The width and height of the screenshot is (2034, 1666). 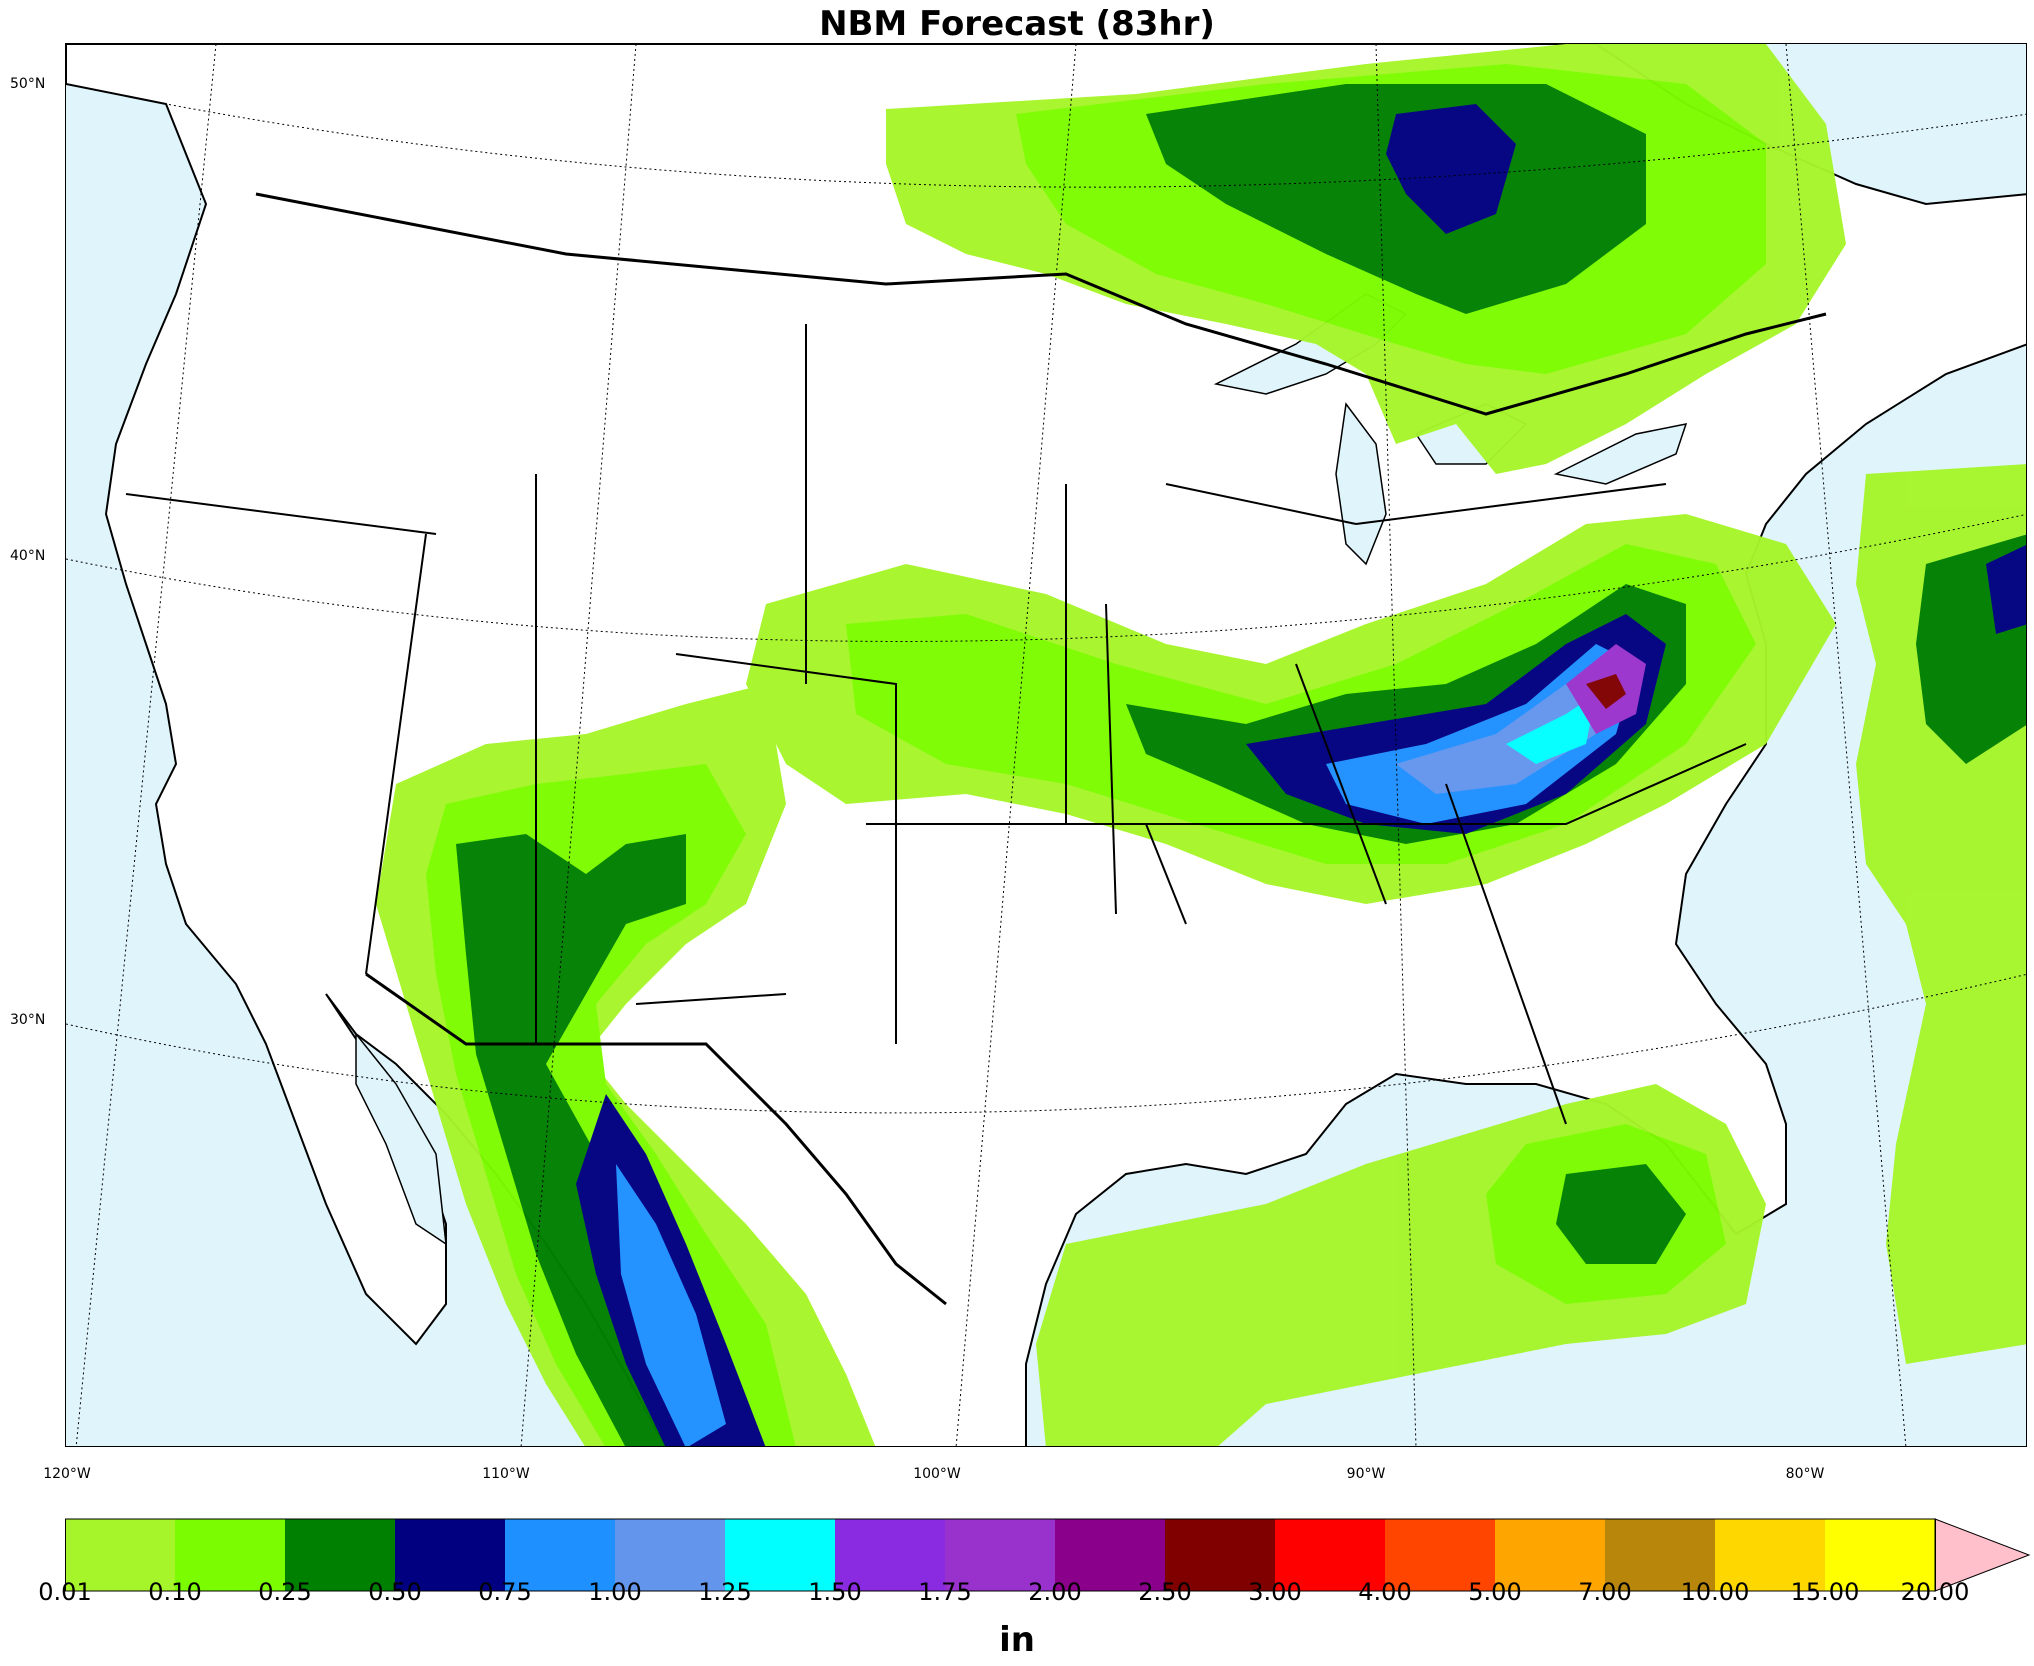 I want to click on colorbar-tick-label: 2.50, so click(x=1165, y=1592).